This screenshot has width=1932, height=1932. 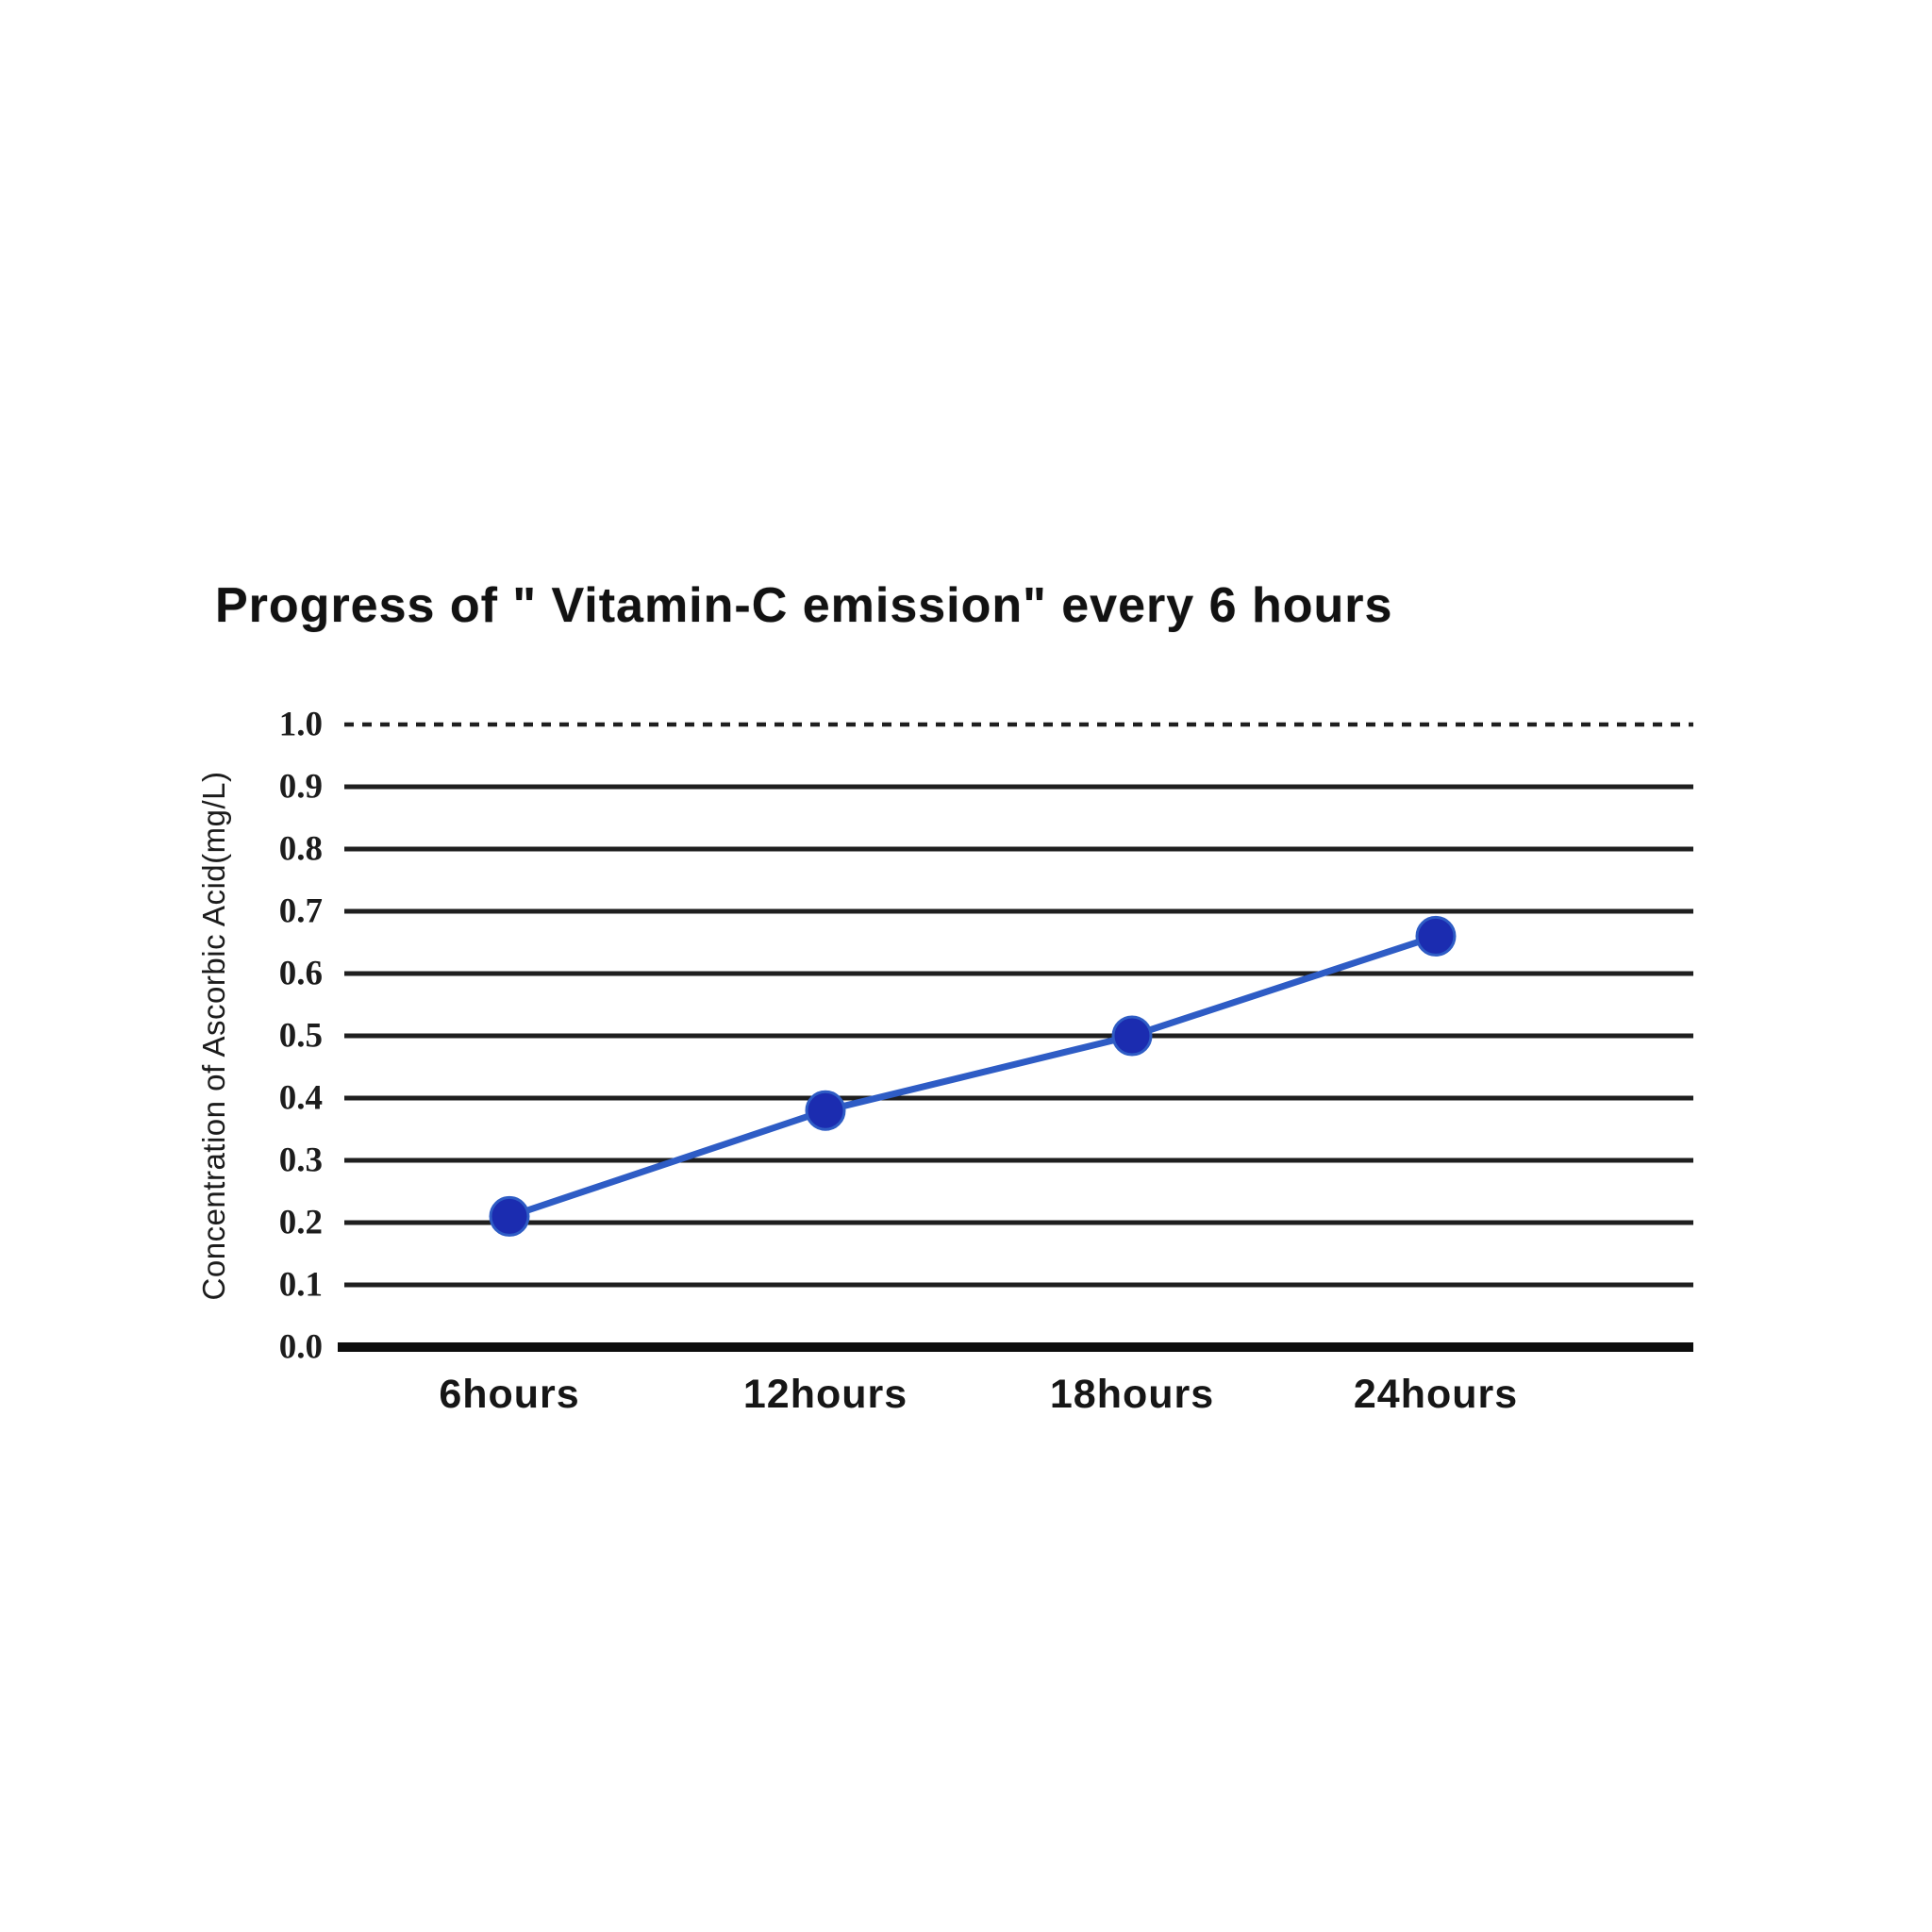 I want to click on y-axis-title: Concentration of Ascorbic Acid(mg/L), so click(x=213, y=1037).